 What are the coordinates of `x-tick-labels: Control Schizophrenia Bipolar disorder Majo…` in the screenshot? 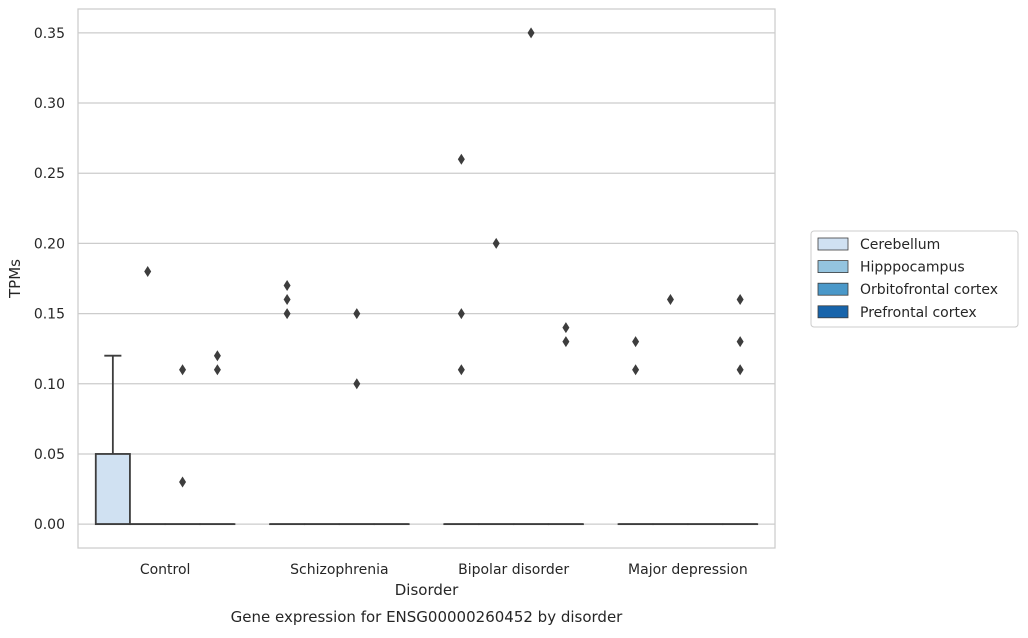 It's located at (444, 570).